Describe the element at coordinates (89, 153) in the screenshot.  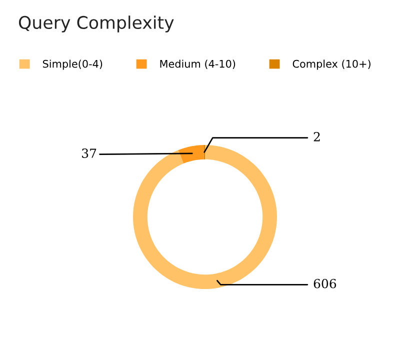
I see `data-label: 37` at that location.